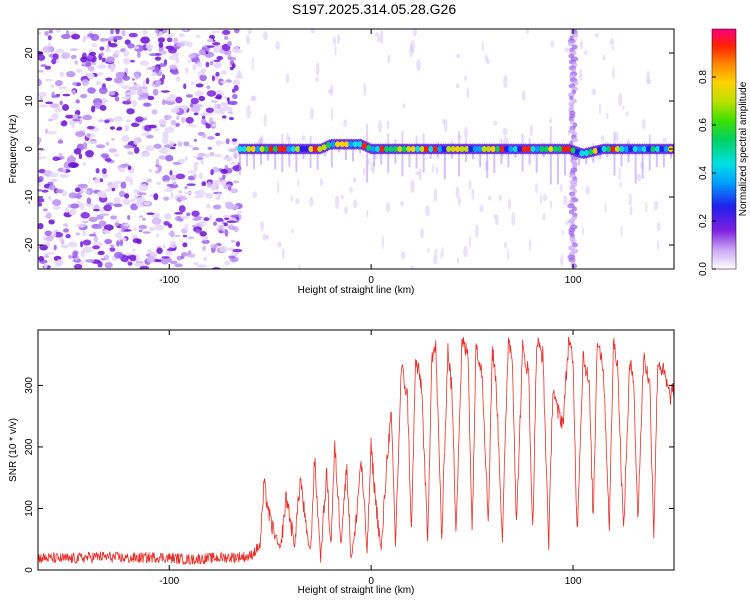  I want to click on colorbar-ticks: 0.0 0.2 0.4 0.6 0.8, so click(707, 173).